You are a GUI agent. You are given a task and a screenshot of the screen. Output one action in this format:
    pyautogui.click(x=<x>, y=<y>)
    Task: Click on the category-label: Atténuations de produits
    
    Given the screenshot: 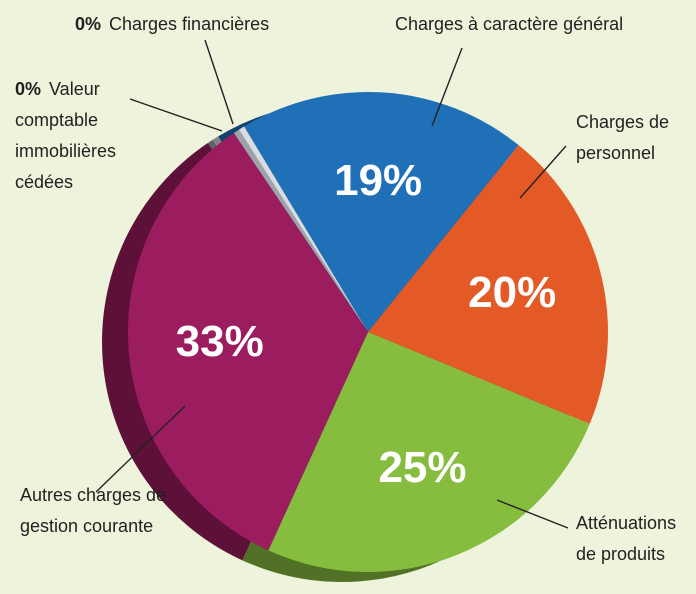 What is the action you would take?
    pyautogui.click(x=626, y=538)
    